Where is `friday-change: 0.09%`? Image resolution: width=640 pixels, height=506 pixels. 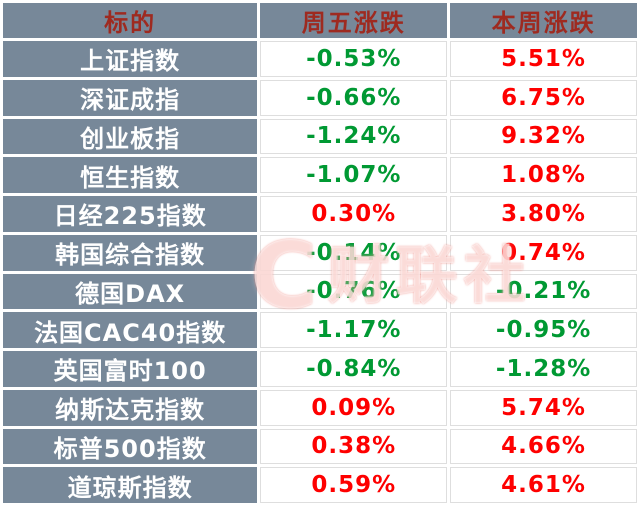 friday-change: 0.09% is located at coordinates (354, 407).